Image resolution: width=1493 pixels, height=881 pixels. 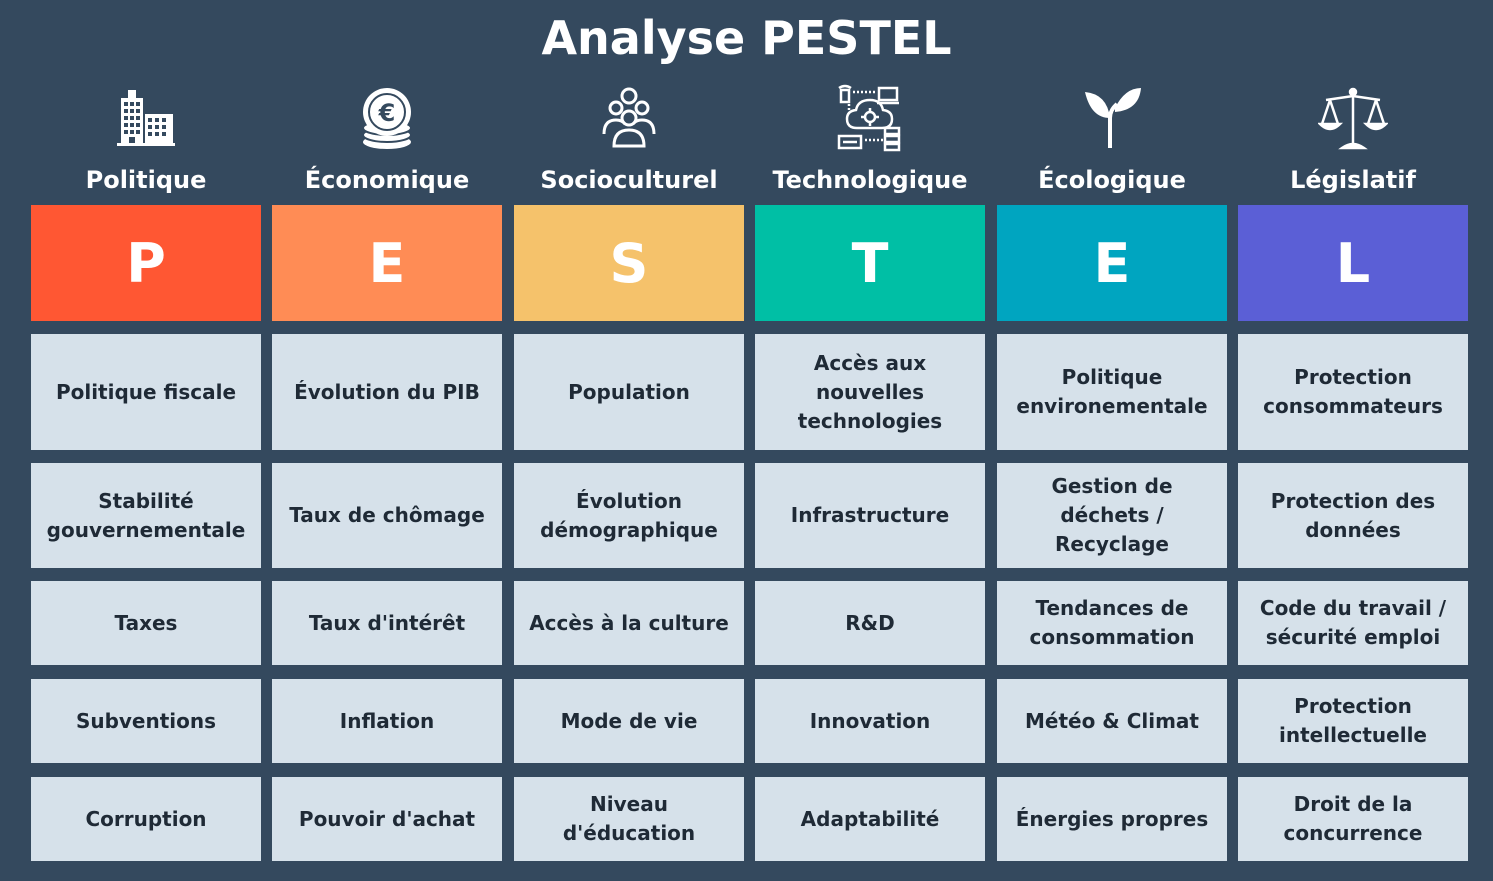 What do you see at coordinates (629, 392) in the screenshot?
I see `factor-cell: Population` at bounding box center [629, 392].